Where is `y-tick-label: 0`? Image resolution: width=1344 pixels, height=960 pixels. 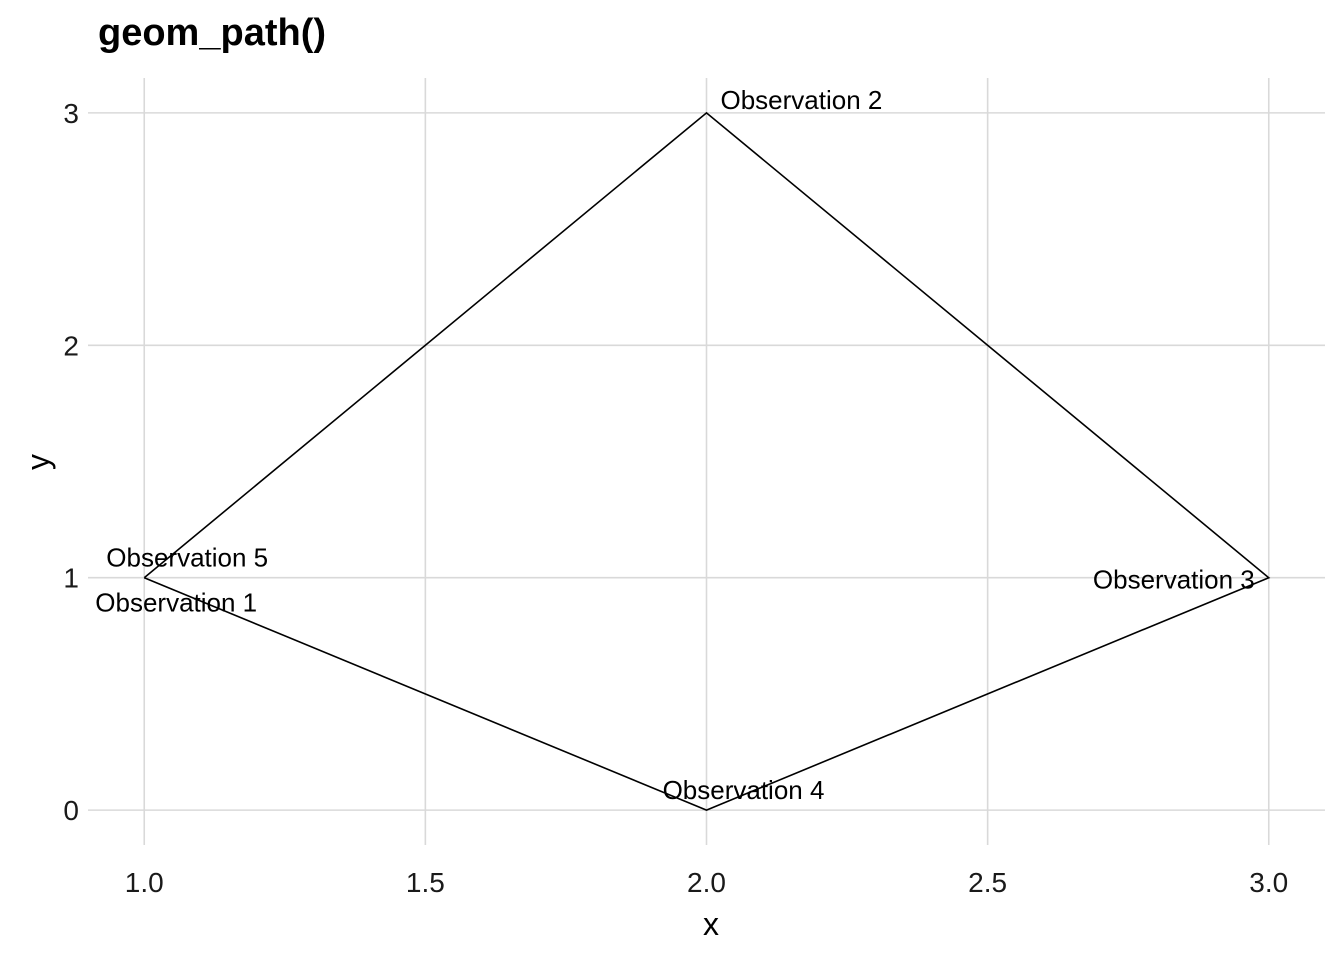 y-tick-label: 0 is located at coordinates (71, 810).